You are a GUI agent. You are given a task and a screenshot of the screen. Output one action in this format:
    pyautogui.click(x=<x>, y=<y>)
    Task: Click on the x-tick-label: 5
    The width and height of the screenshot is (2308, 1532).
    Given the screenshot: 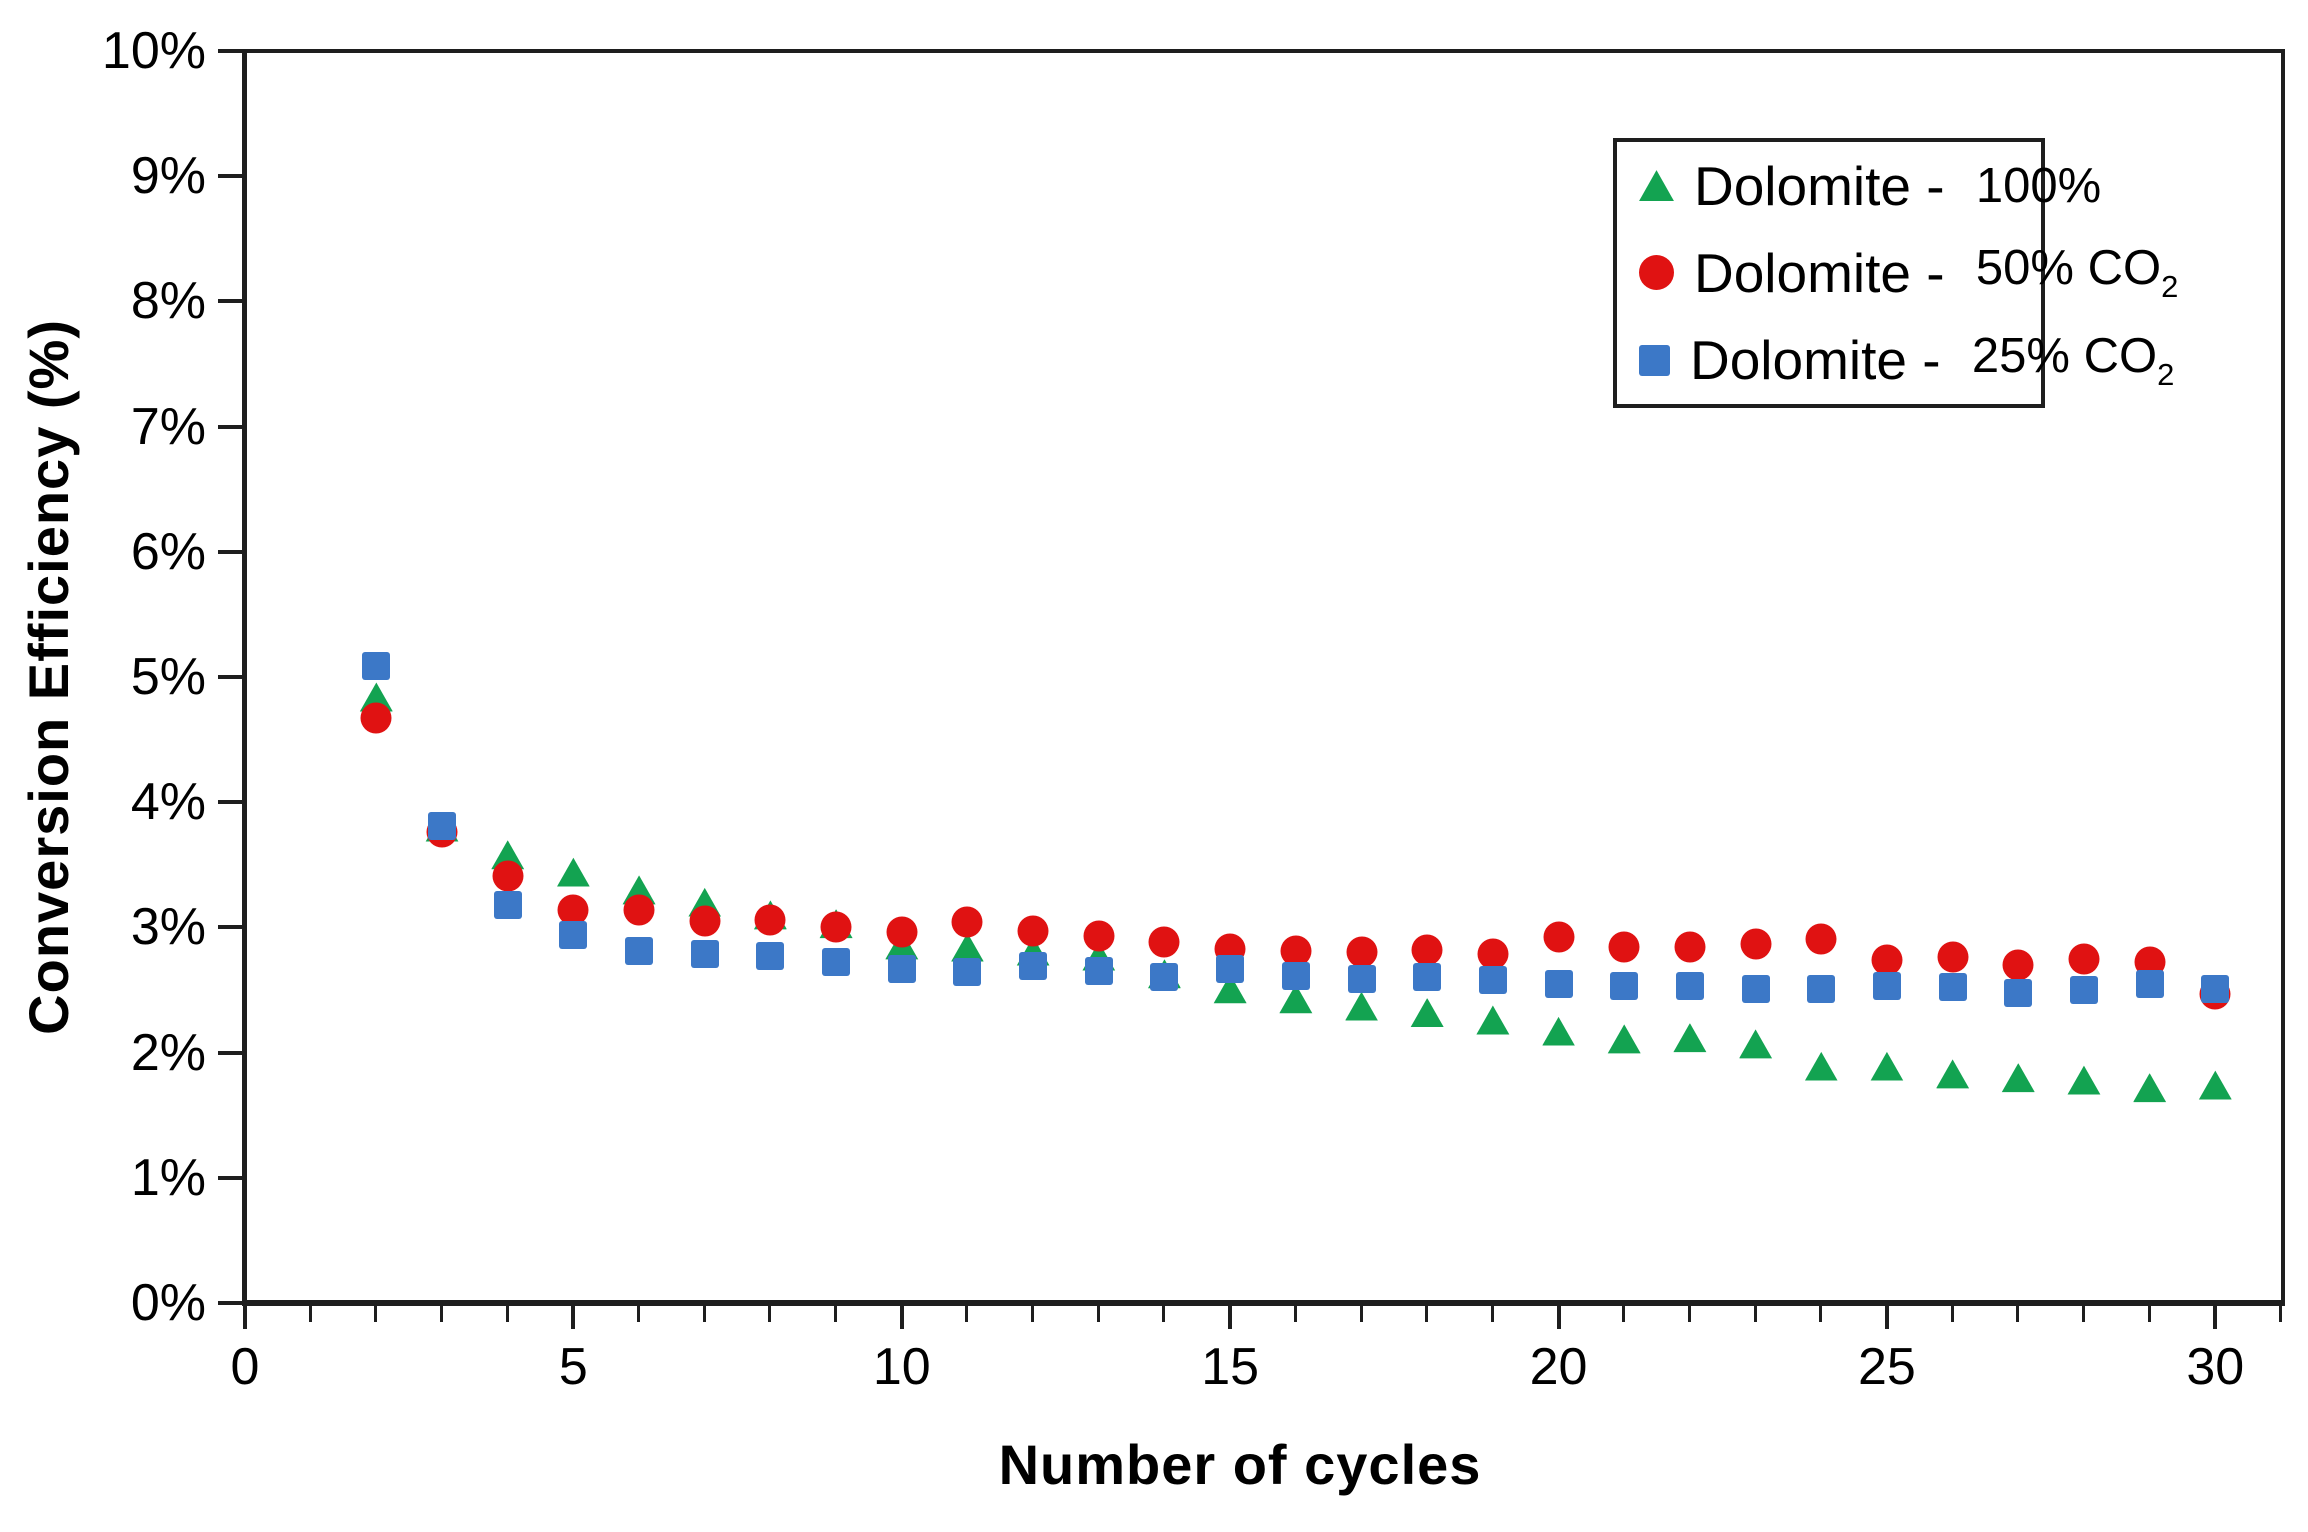 What is the action you would take?
    pyautogui.click(x=573, y=1367)
    